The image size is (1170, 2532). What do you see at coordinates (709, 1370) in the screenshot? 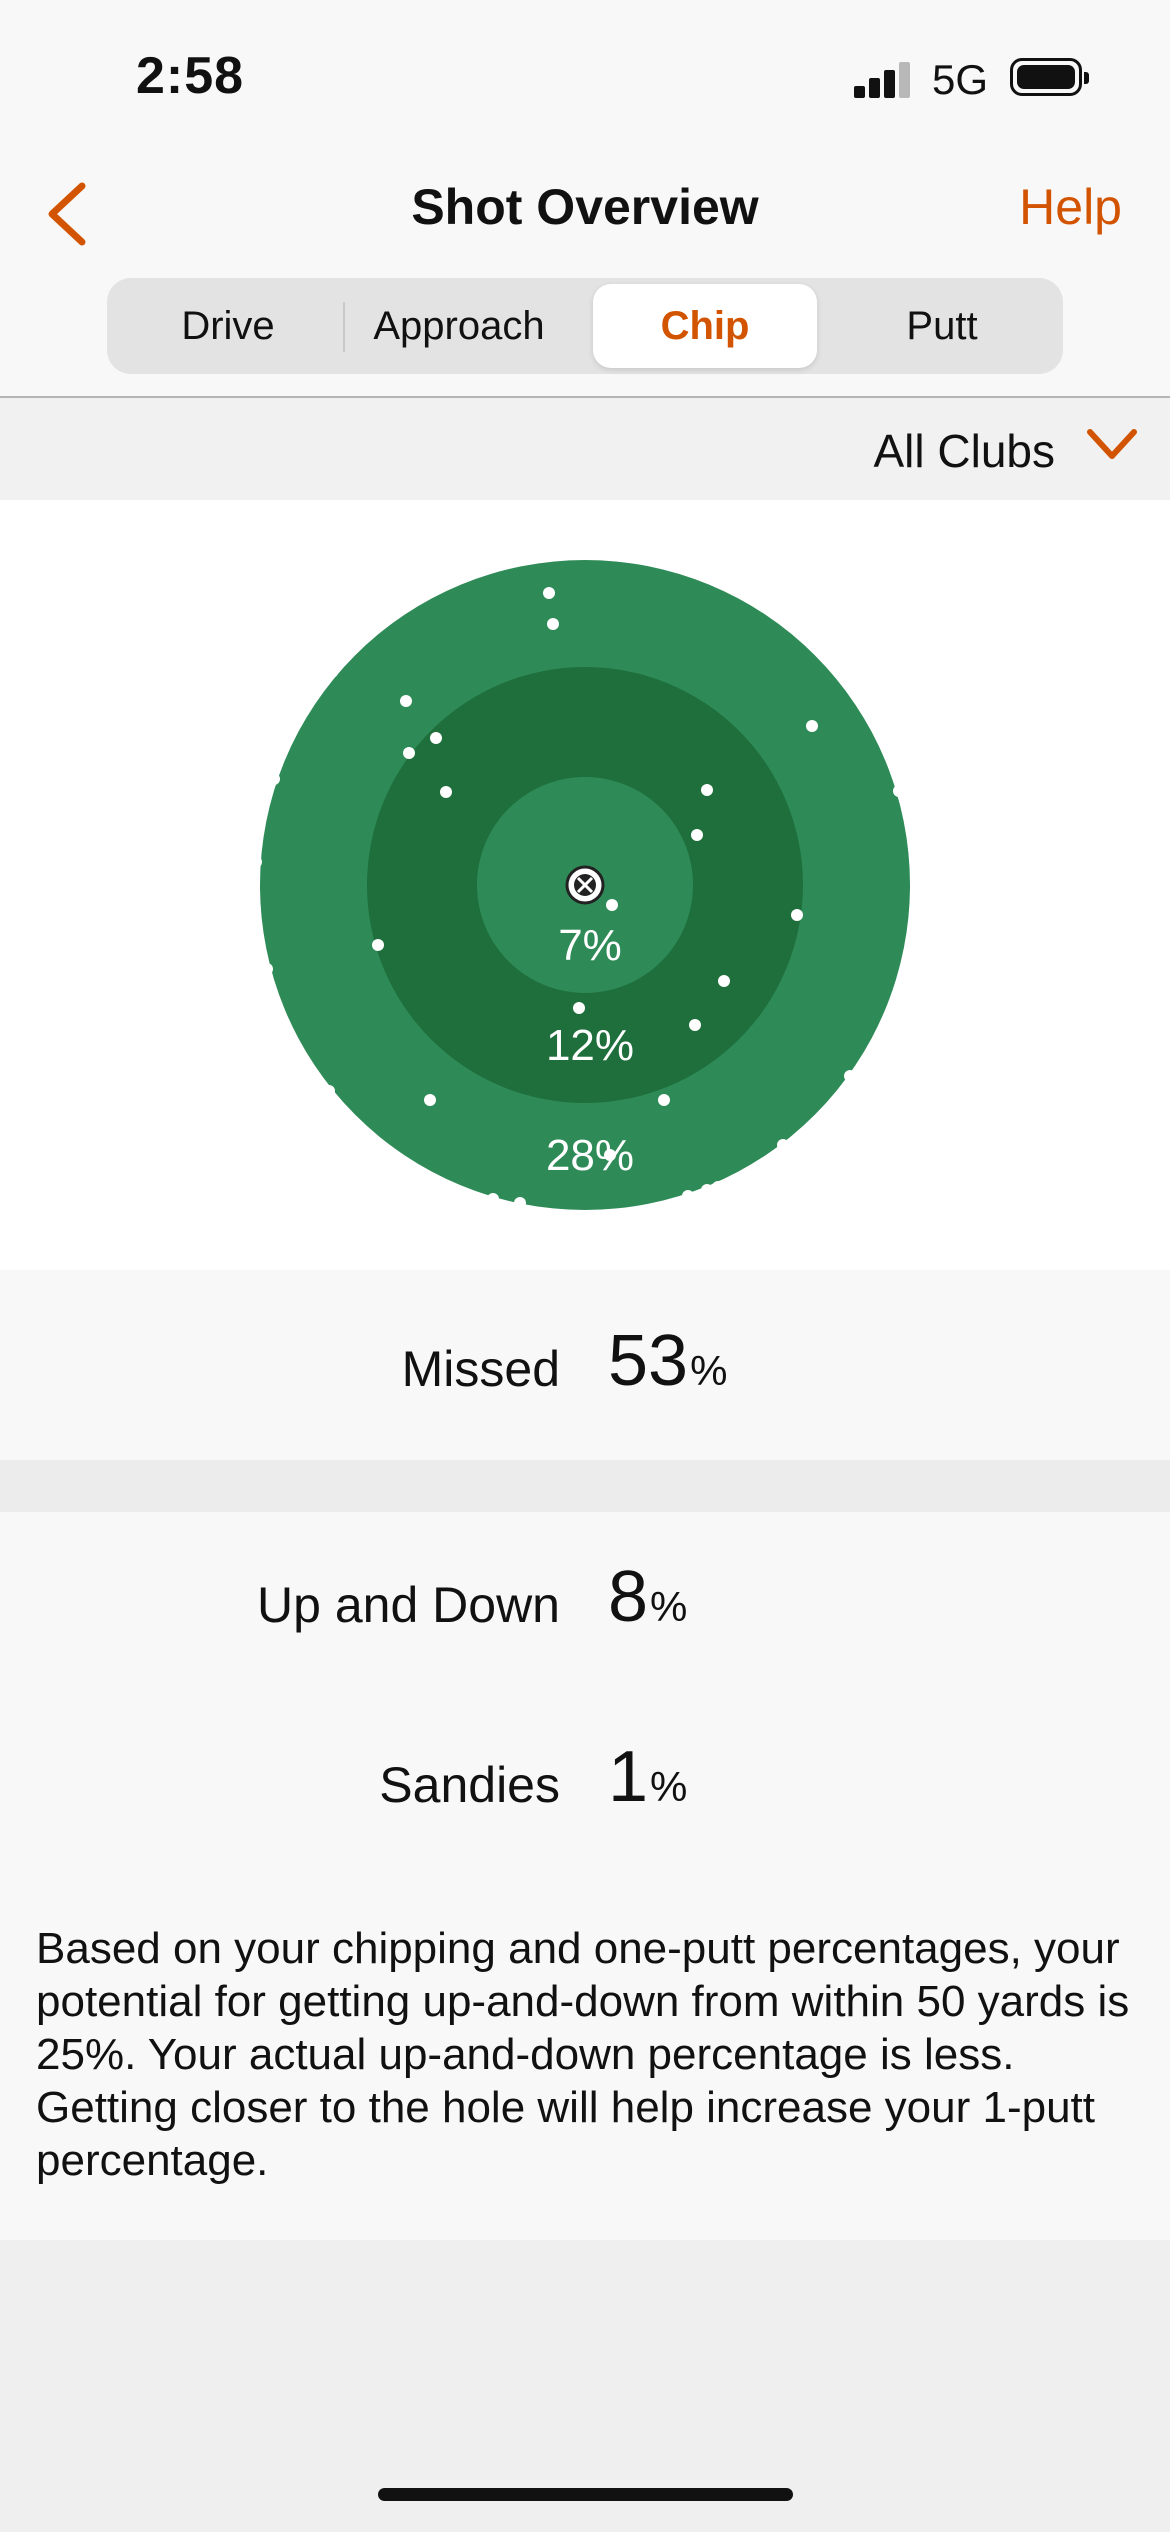
I see `missed-unit: %` at bounding box center [709, 1370].